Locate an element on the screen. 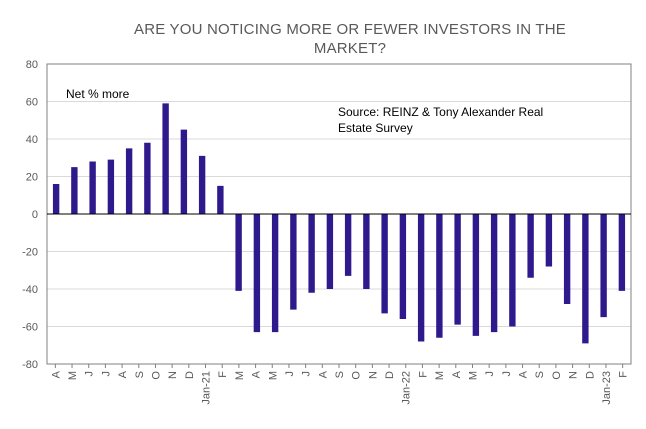 This screenshot has width=646, height=429. source-annotation-line-2: Estate Survey is located at coordinates (375, 128).